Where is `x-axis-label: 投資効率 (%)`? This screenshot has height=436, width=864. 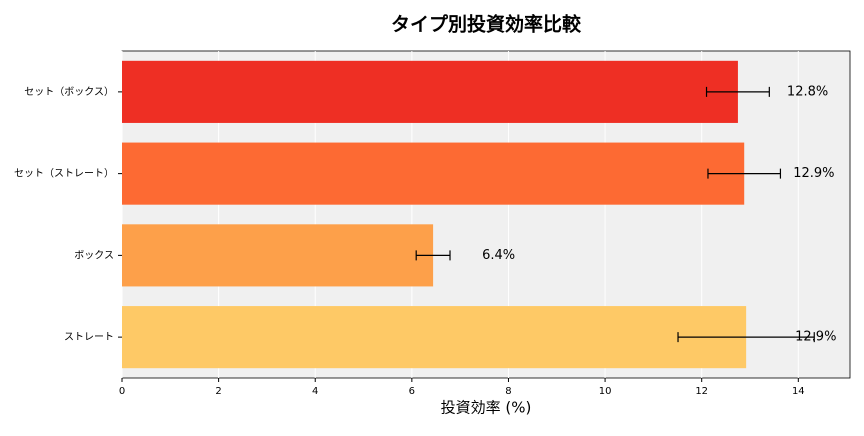 x-axis-label: 投資効率 (%) is located at coordinates (486, 408).